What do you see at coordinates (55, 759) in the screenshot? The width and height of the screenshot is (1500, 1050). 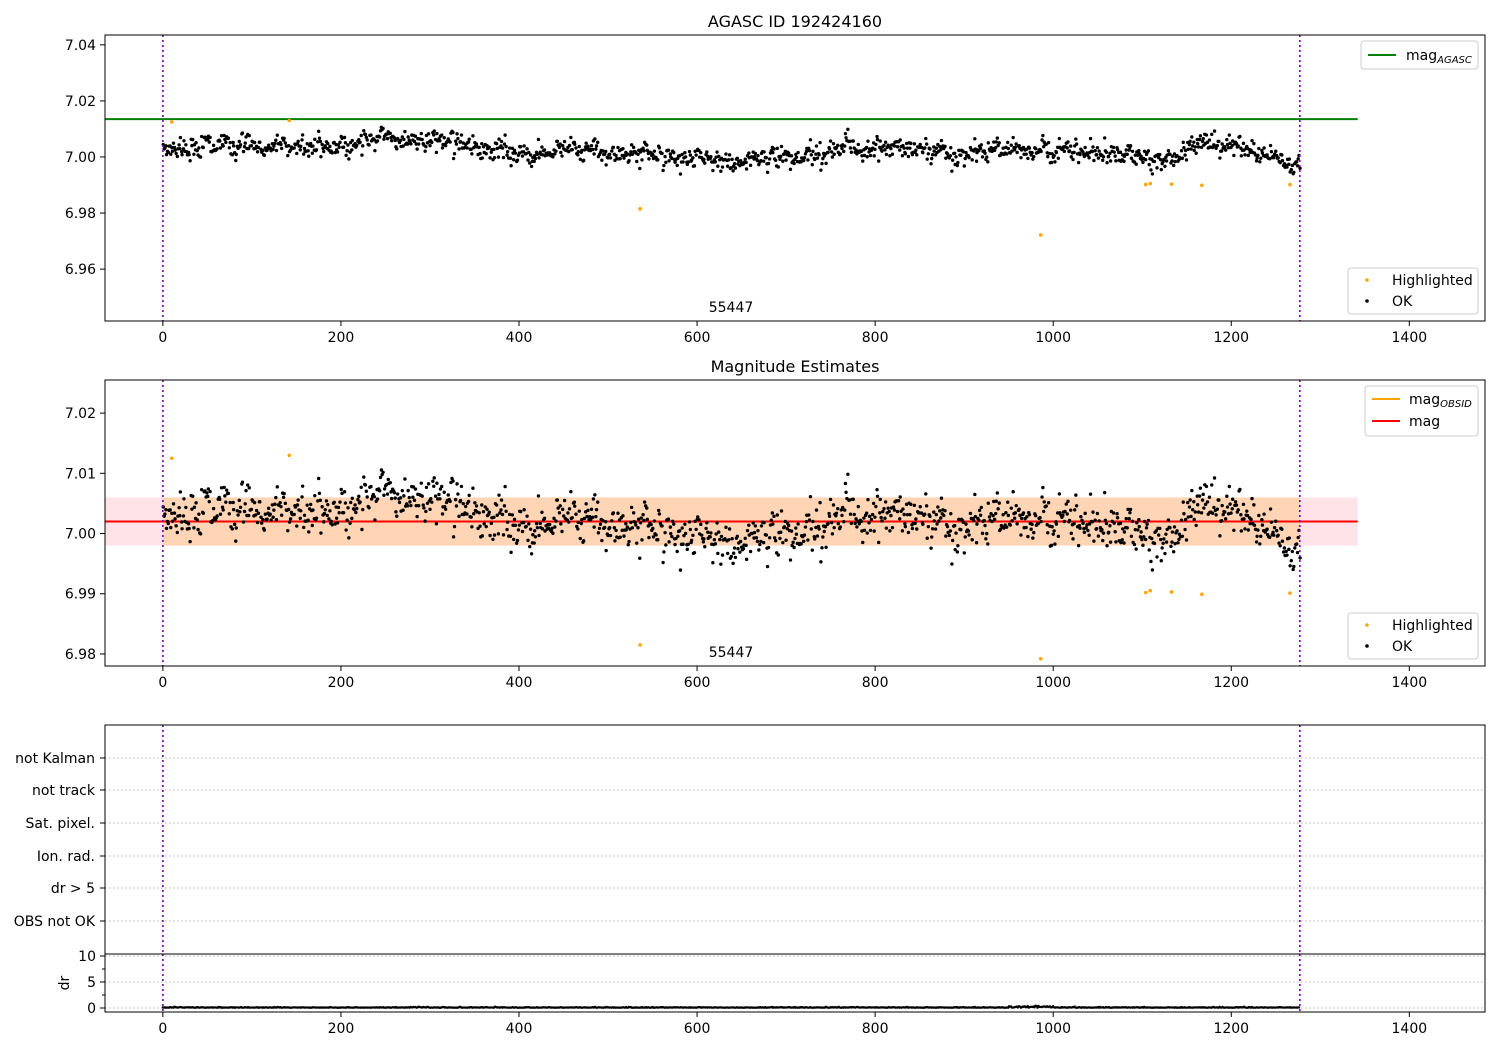 I see `flag-label: not Kalman` at bounding box center [55, 759].